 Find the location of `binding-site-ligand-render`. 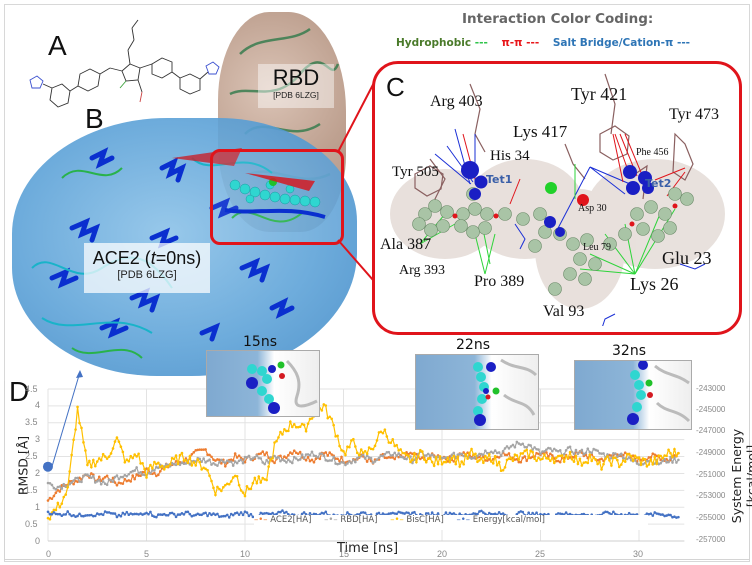

binding-site-ligand-render is located at coordinates (275, 196).